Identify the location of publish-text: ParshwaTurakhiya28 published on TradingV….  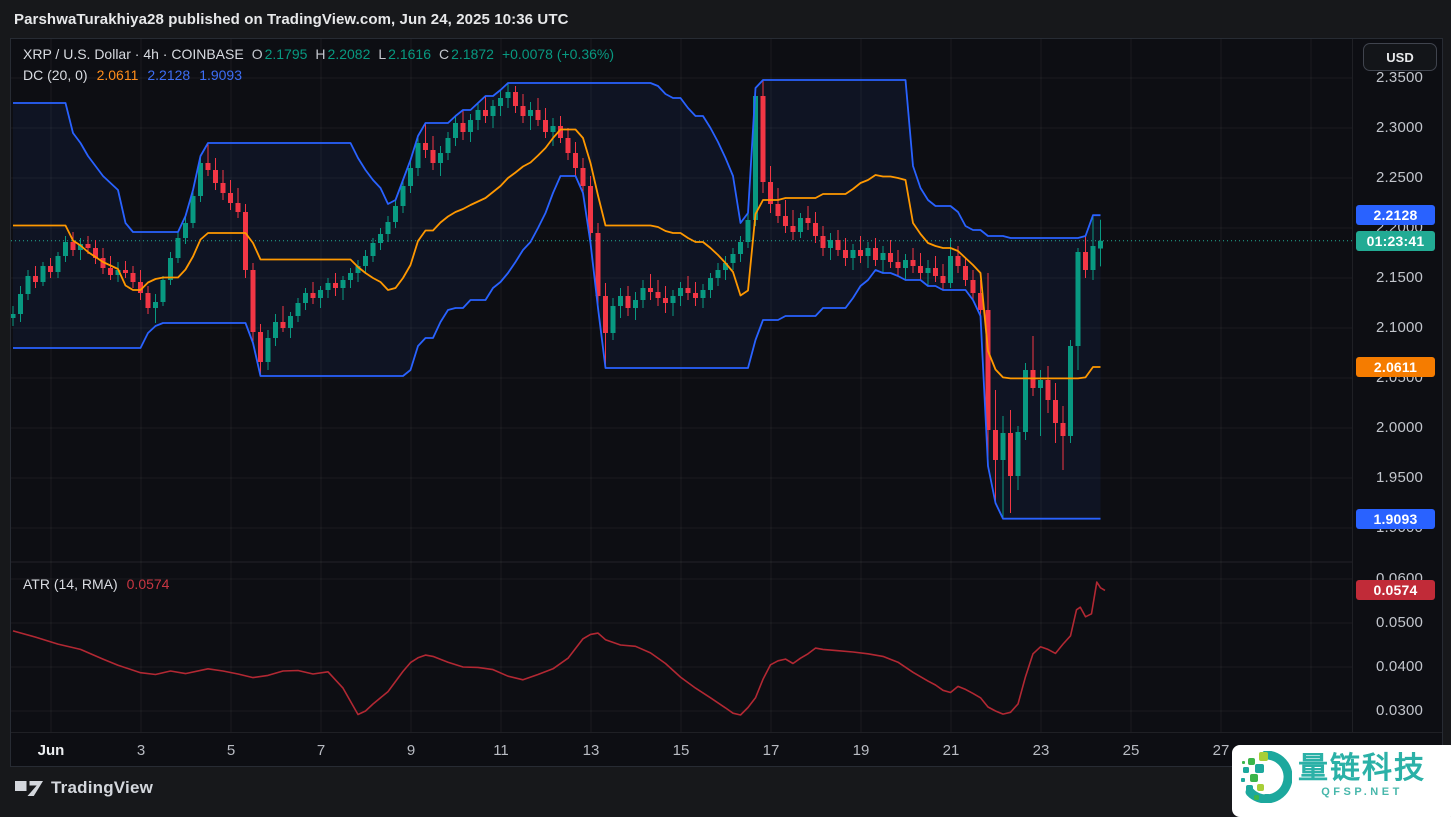
(291, 19).